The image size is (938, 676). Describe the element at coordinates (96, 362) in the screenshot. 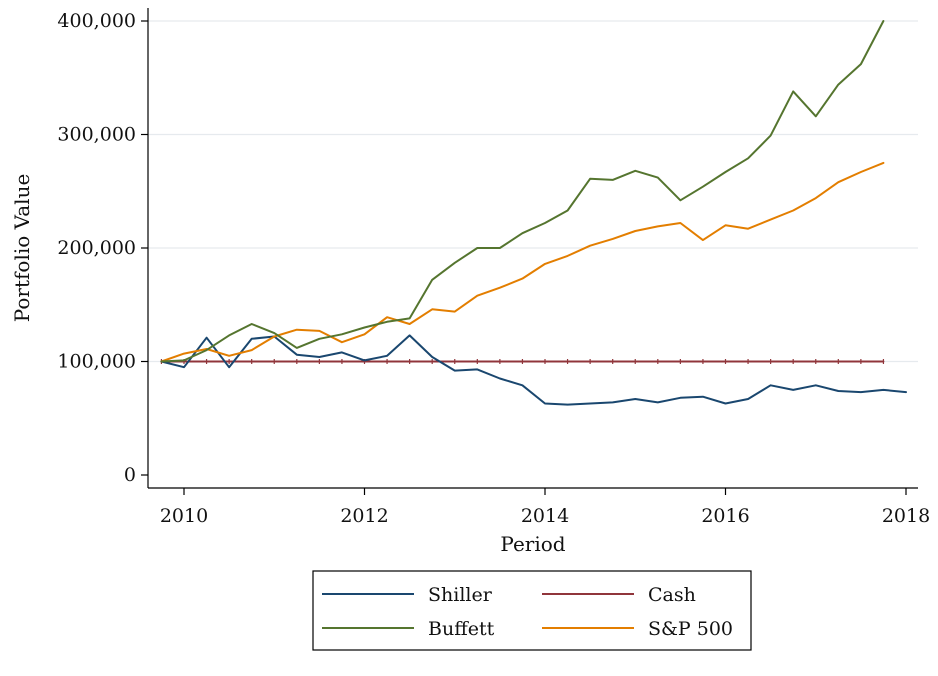

I see `y-tick-label: 100,000` at that location.